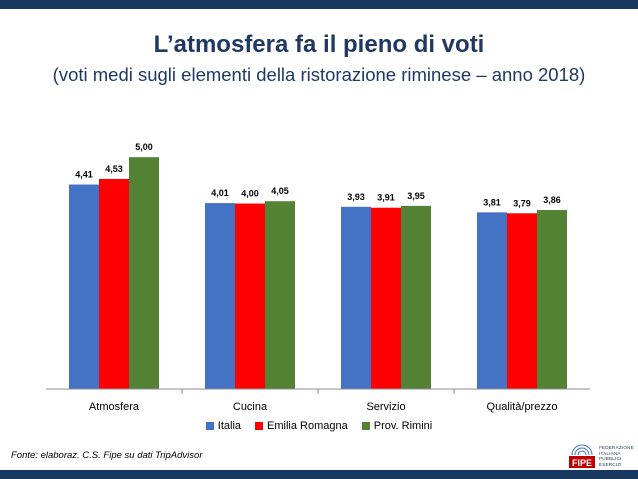  I want to click on logo-text-line-4: ESERCIZI, so click(610, 464).